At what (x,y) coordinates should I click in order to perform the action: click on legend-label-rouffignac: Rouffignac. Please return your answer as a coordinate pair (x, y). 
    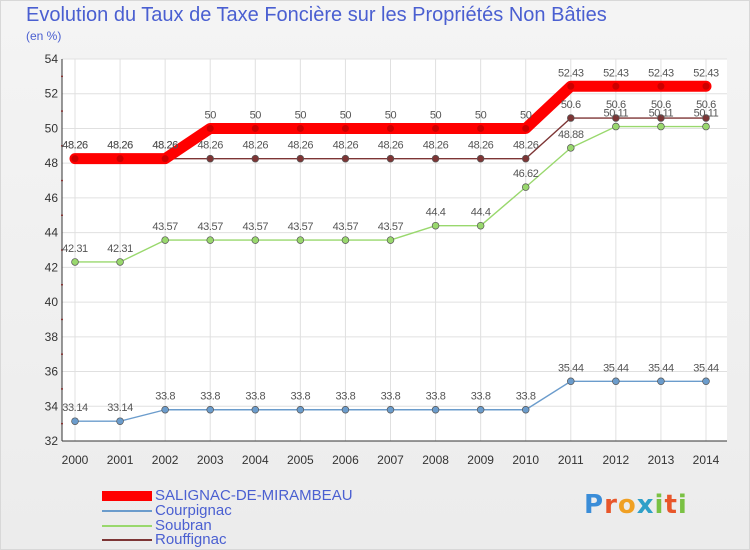
    Looking at the image, I should click on (191, 539).